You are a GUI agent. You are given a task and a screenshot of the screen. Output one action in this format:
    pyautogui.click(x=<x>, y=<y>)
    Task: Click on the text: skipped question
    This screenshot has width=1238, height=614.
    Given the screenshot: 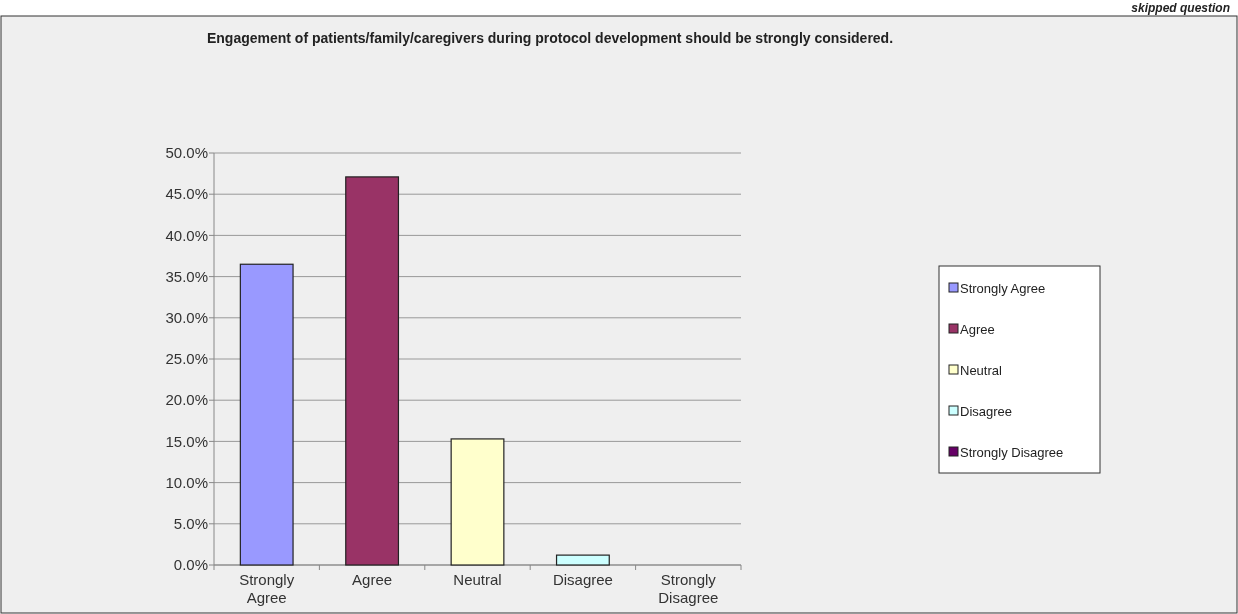 What is the action you would take?
    pyautogui.click(x=1180, y=8)
    